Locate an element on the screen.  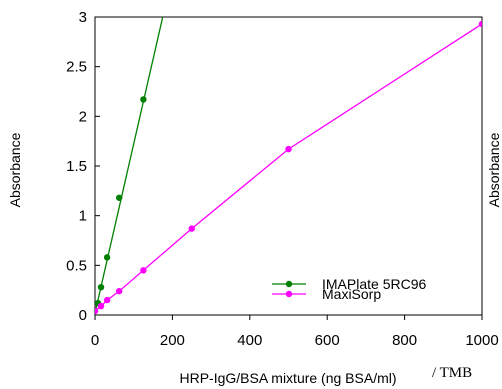
x-tick-label: 600 is located at coordinates (327, 340).